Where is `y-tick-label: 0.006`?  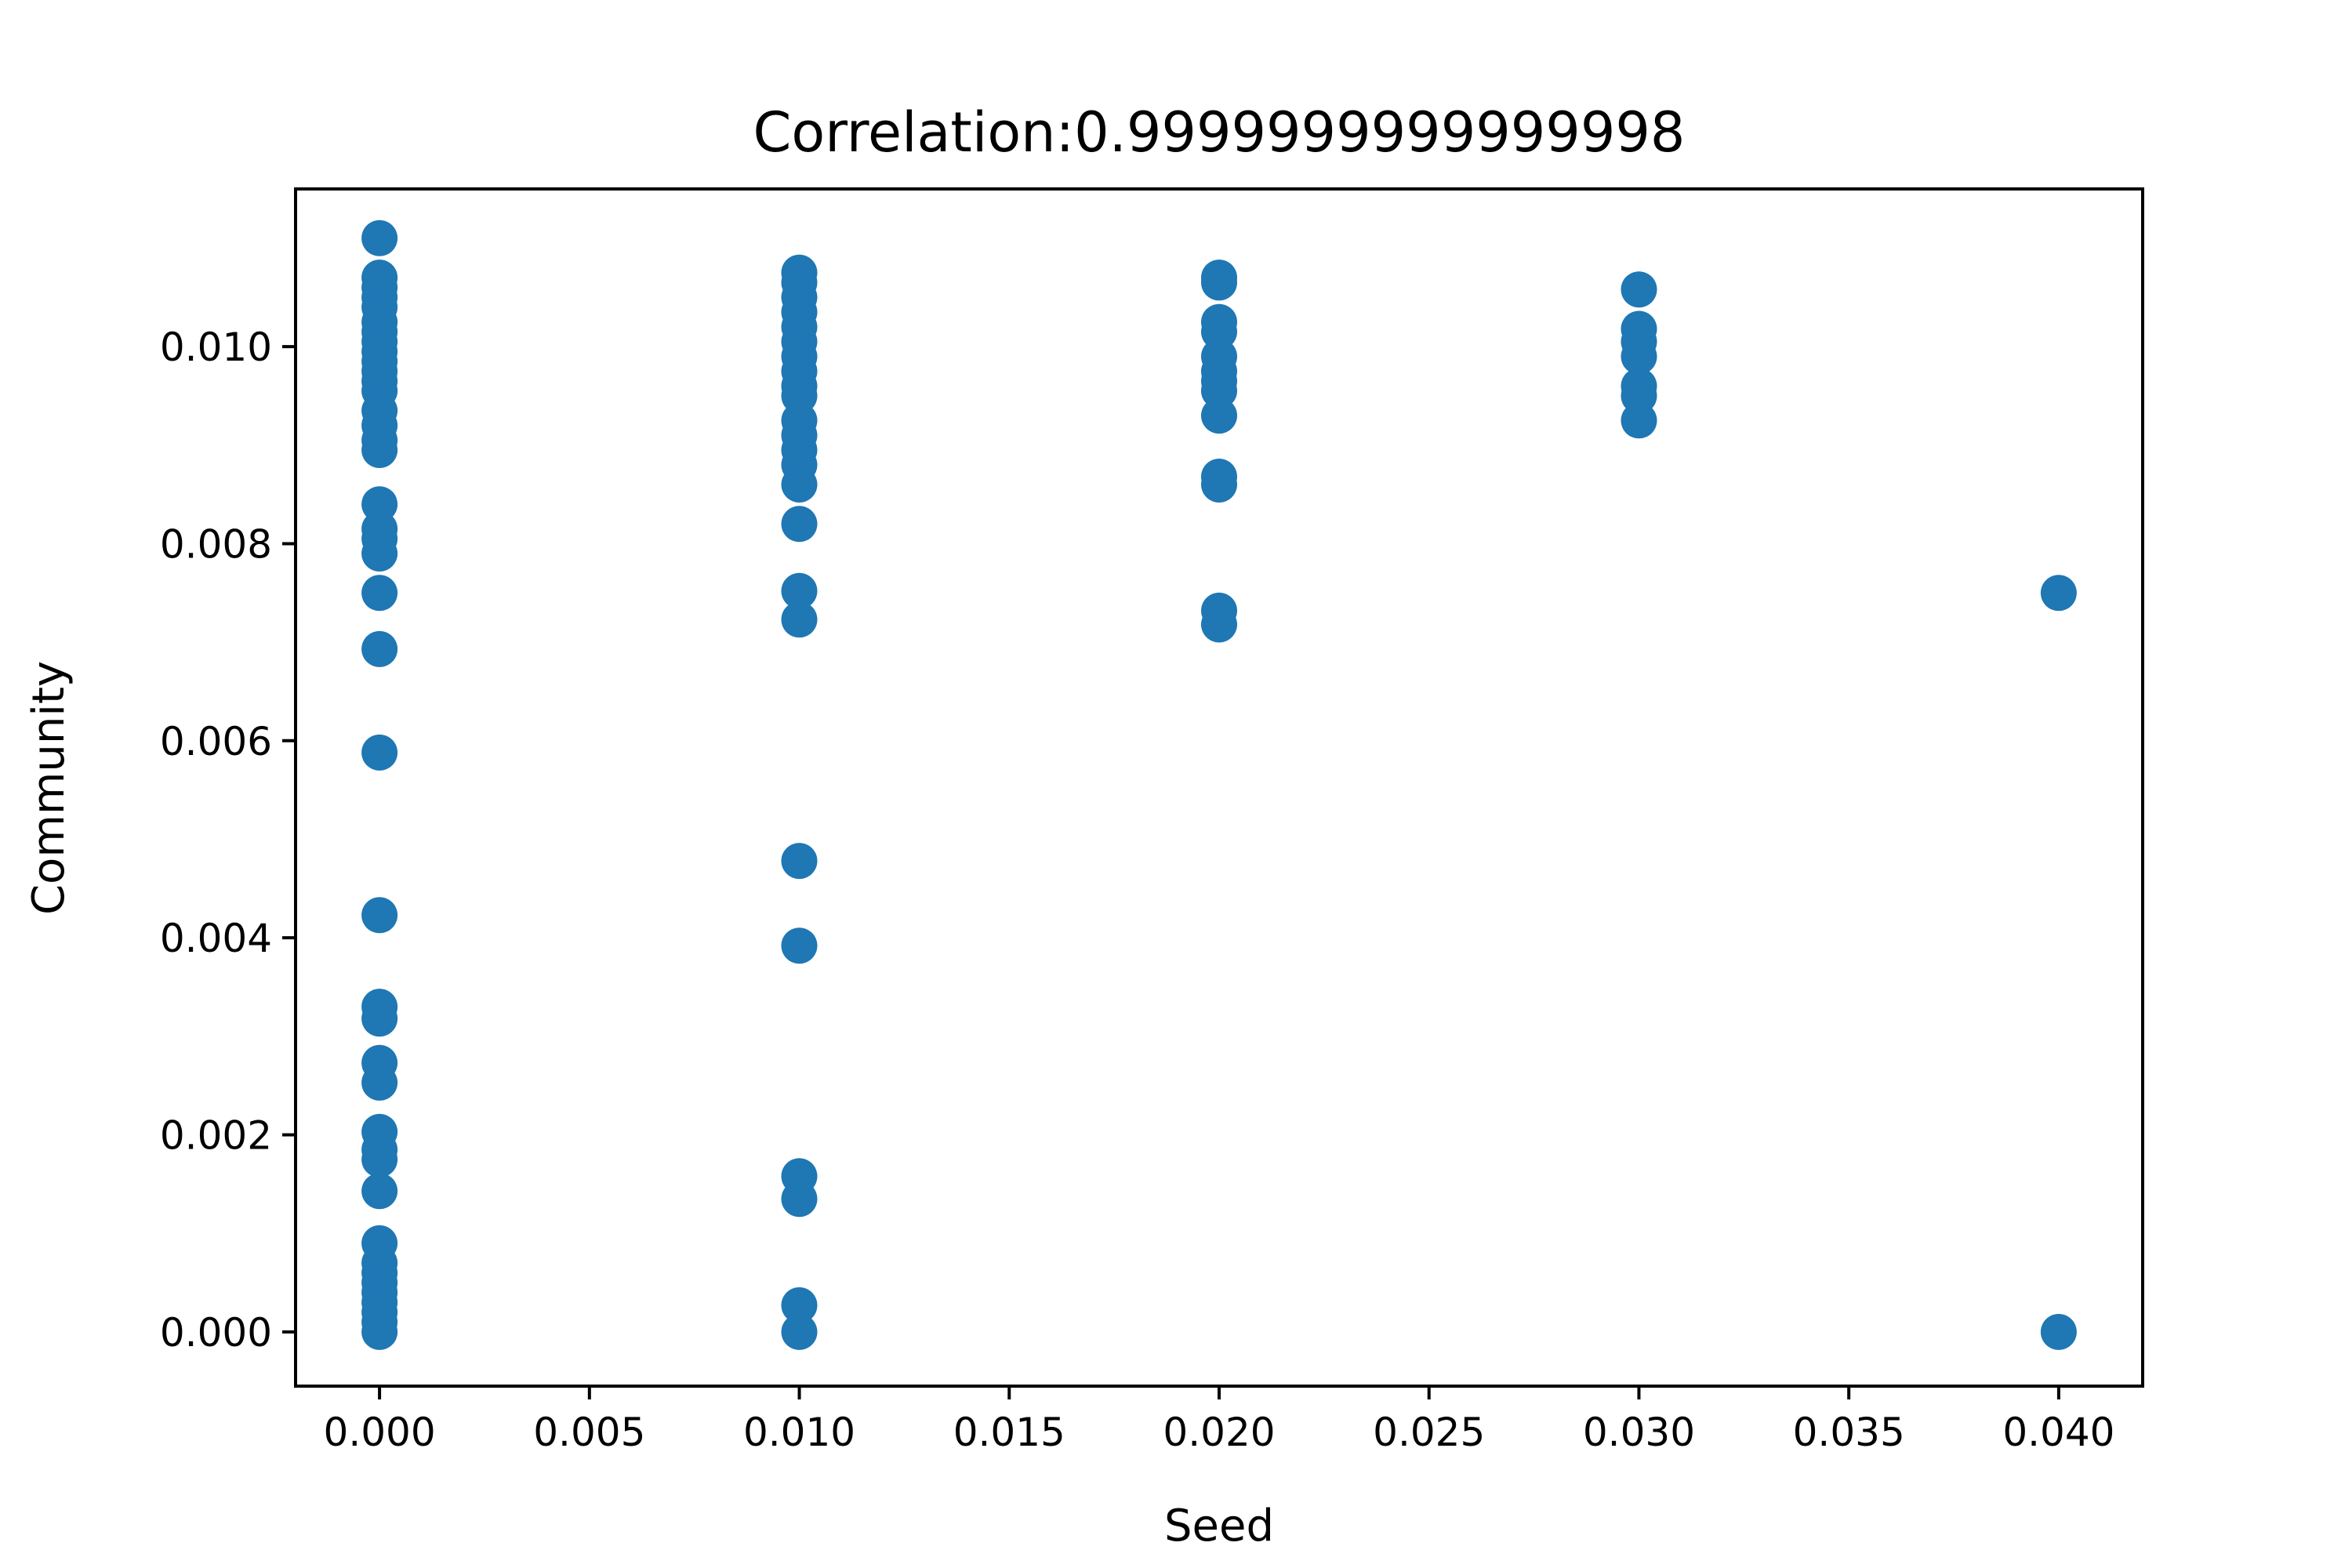
y-tick-label: 0.006 is located at coordinates (216, 741).